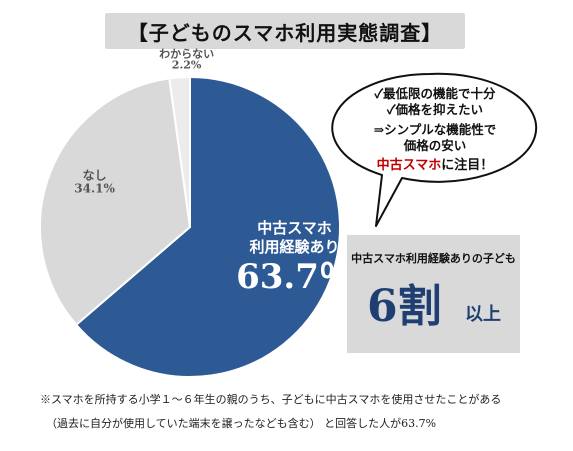 The height and width of the screenshot is (451, 573). What do you see at coordinates (94, 188) in the screenshot?
I see `slice-value-label: 34.1%` at bounding box center [94, 188].